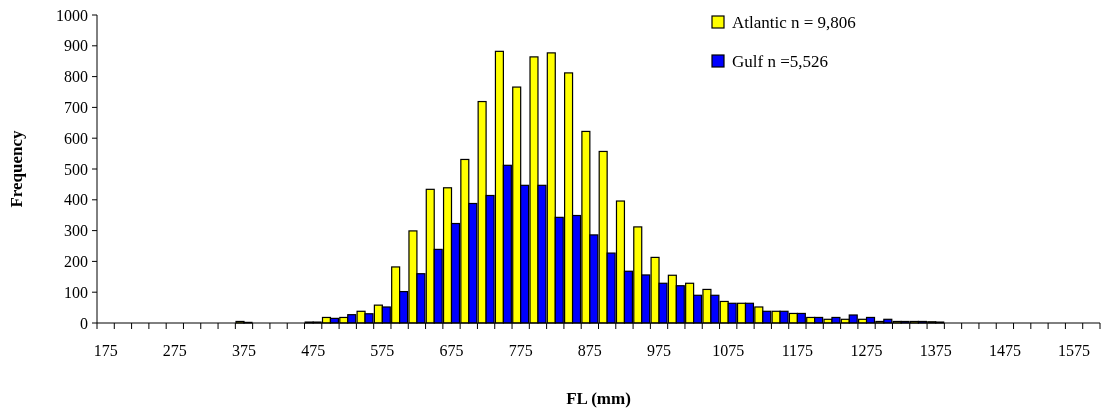 This screenshot has width=1102, height=415. I want to click on x-tick-label: 275, so click(174, 350).